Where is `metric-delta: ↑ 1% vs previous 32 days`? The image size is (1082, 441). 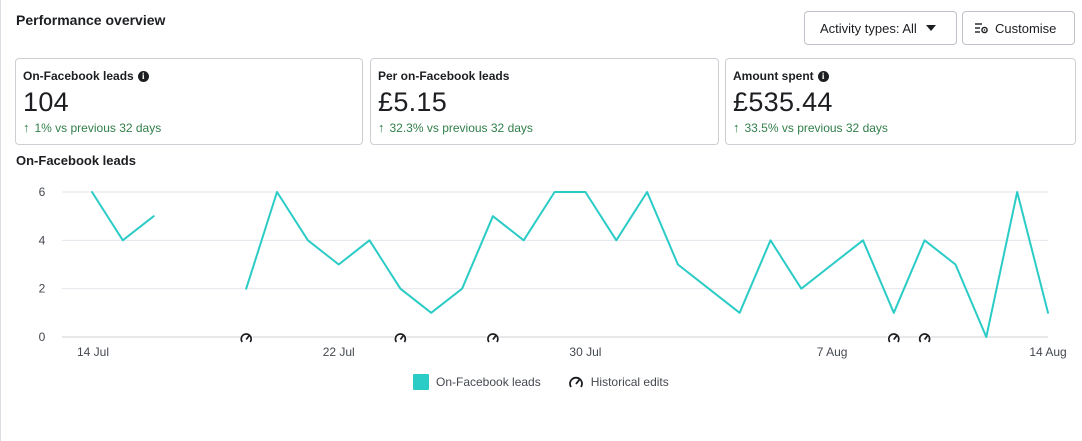 metric-delta: ↑ 1% vs previous 32 days is located at coordinates (92, 127).